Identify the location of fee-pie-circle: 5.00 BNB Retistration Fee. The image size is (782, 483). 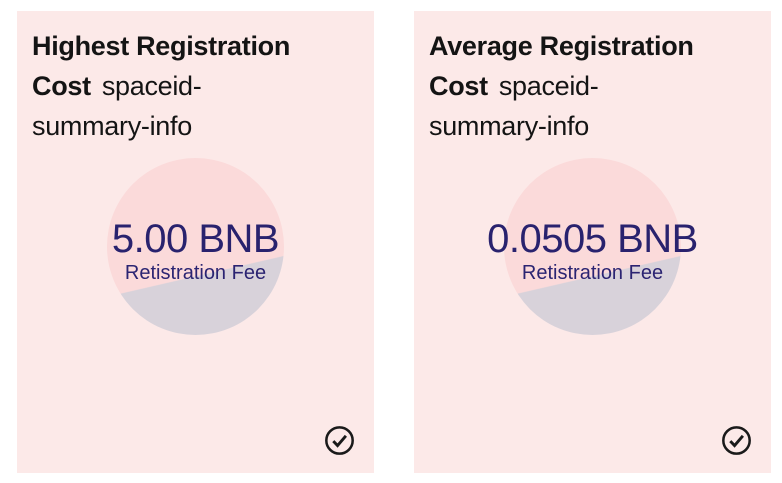
(195, 246).